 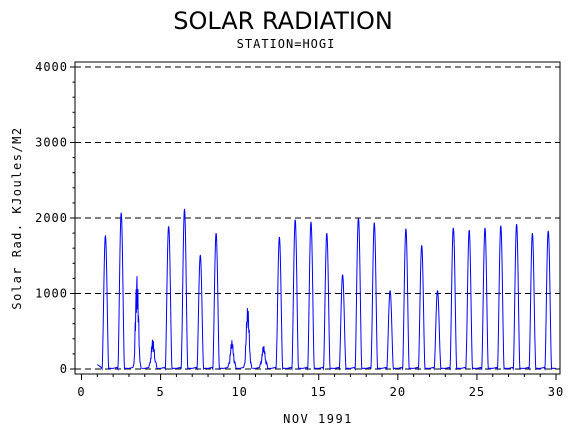 What do you see at coordinates (64, 369) in the screenshot?
I see `y-tick-label-0: 0` at bounding box center [64, 369].